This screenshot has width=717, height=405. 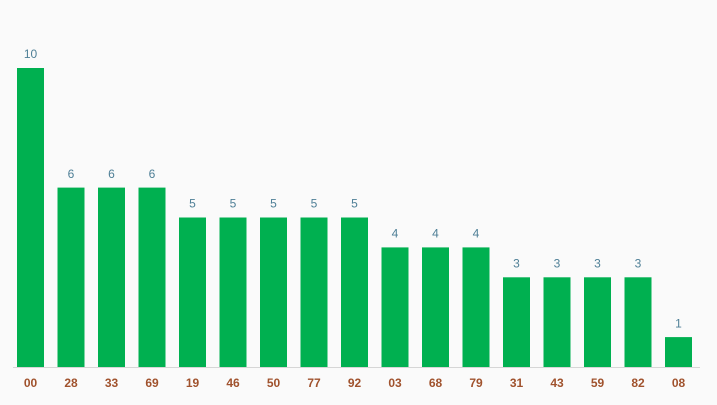 I want to click on x-tick-label: 31, so click(x=517, y=383).